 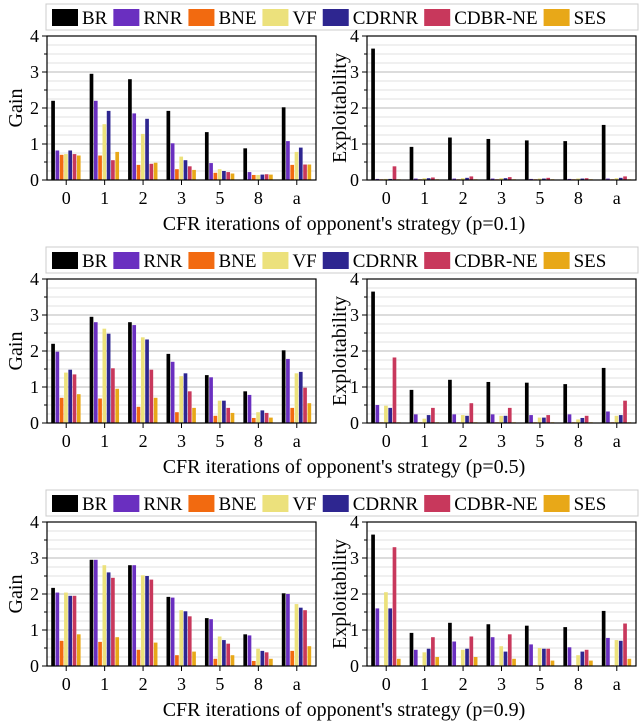 I want to click on legend: BR RNR BNE VF CDRNR CDBR-NE SES, so click(x=342, y=17).